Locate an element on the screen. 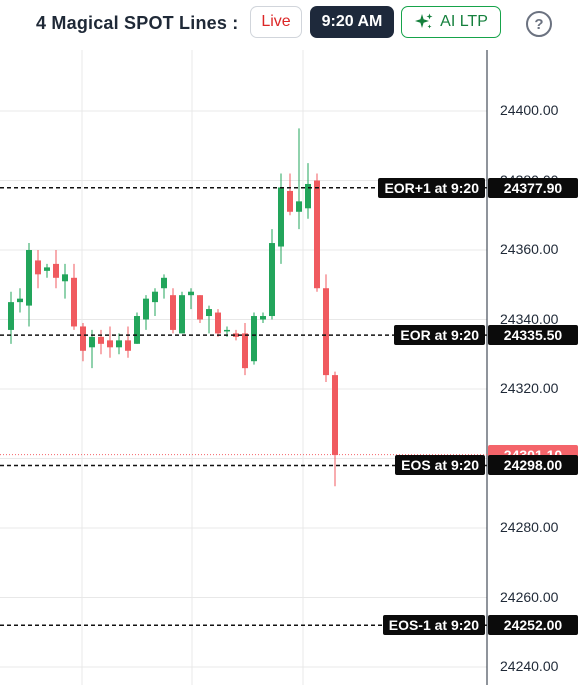 This screenshot has height=685, width=586. y-axis-tick-label: 24260.00 is located at coordinates (529, 596).